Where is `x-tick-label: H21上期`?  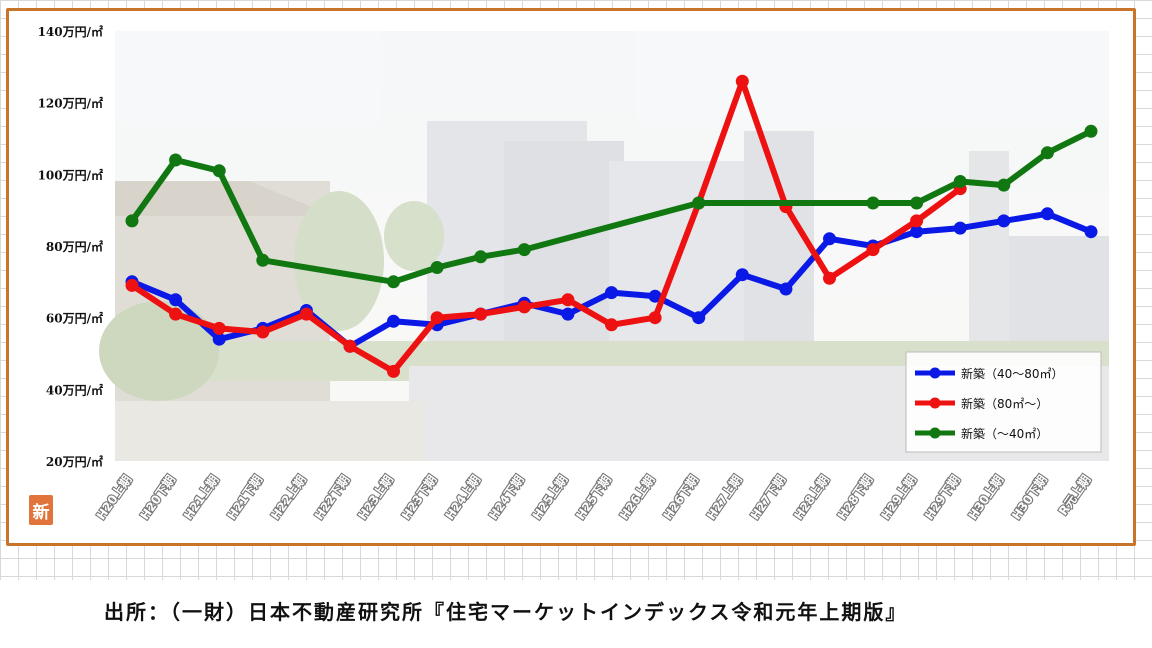 x-tick-label: H21上期 is located at coordinates (200, 497).